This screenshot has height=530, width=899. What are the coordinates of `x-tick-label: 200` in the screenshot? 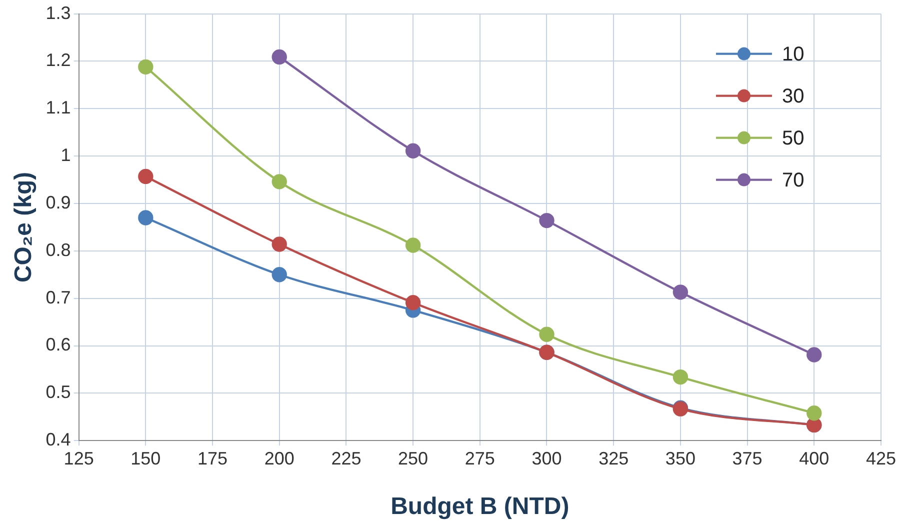 It's located at (279, 458).